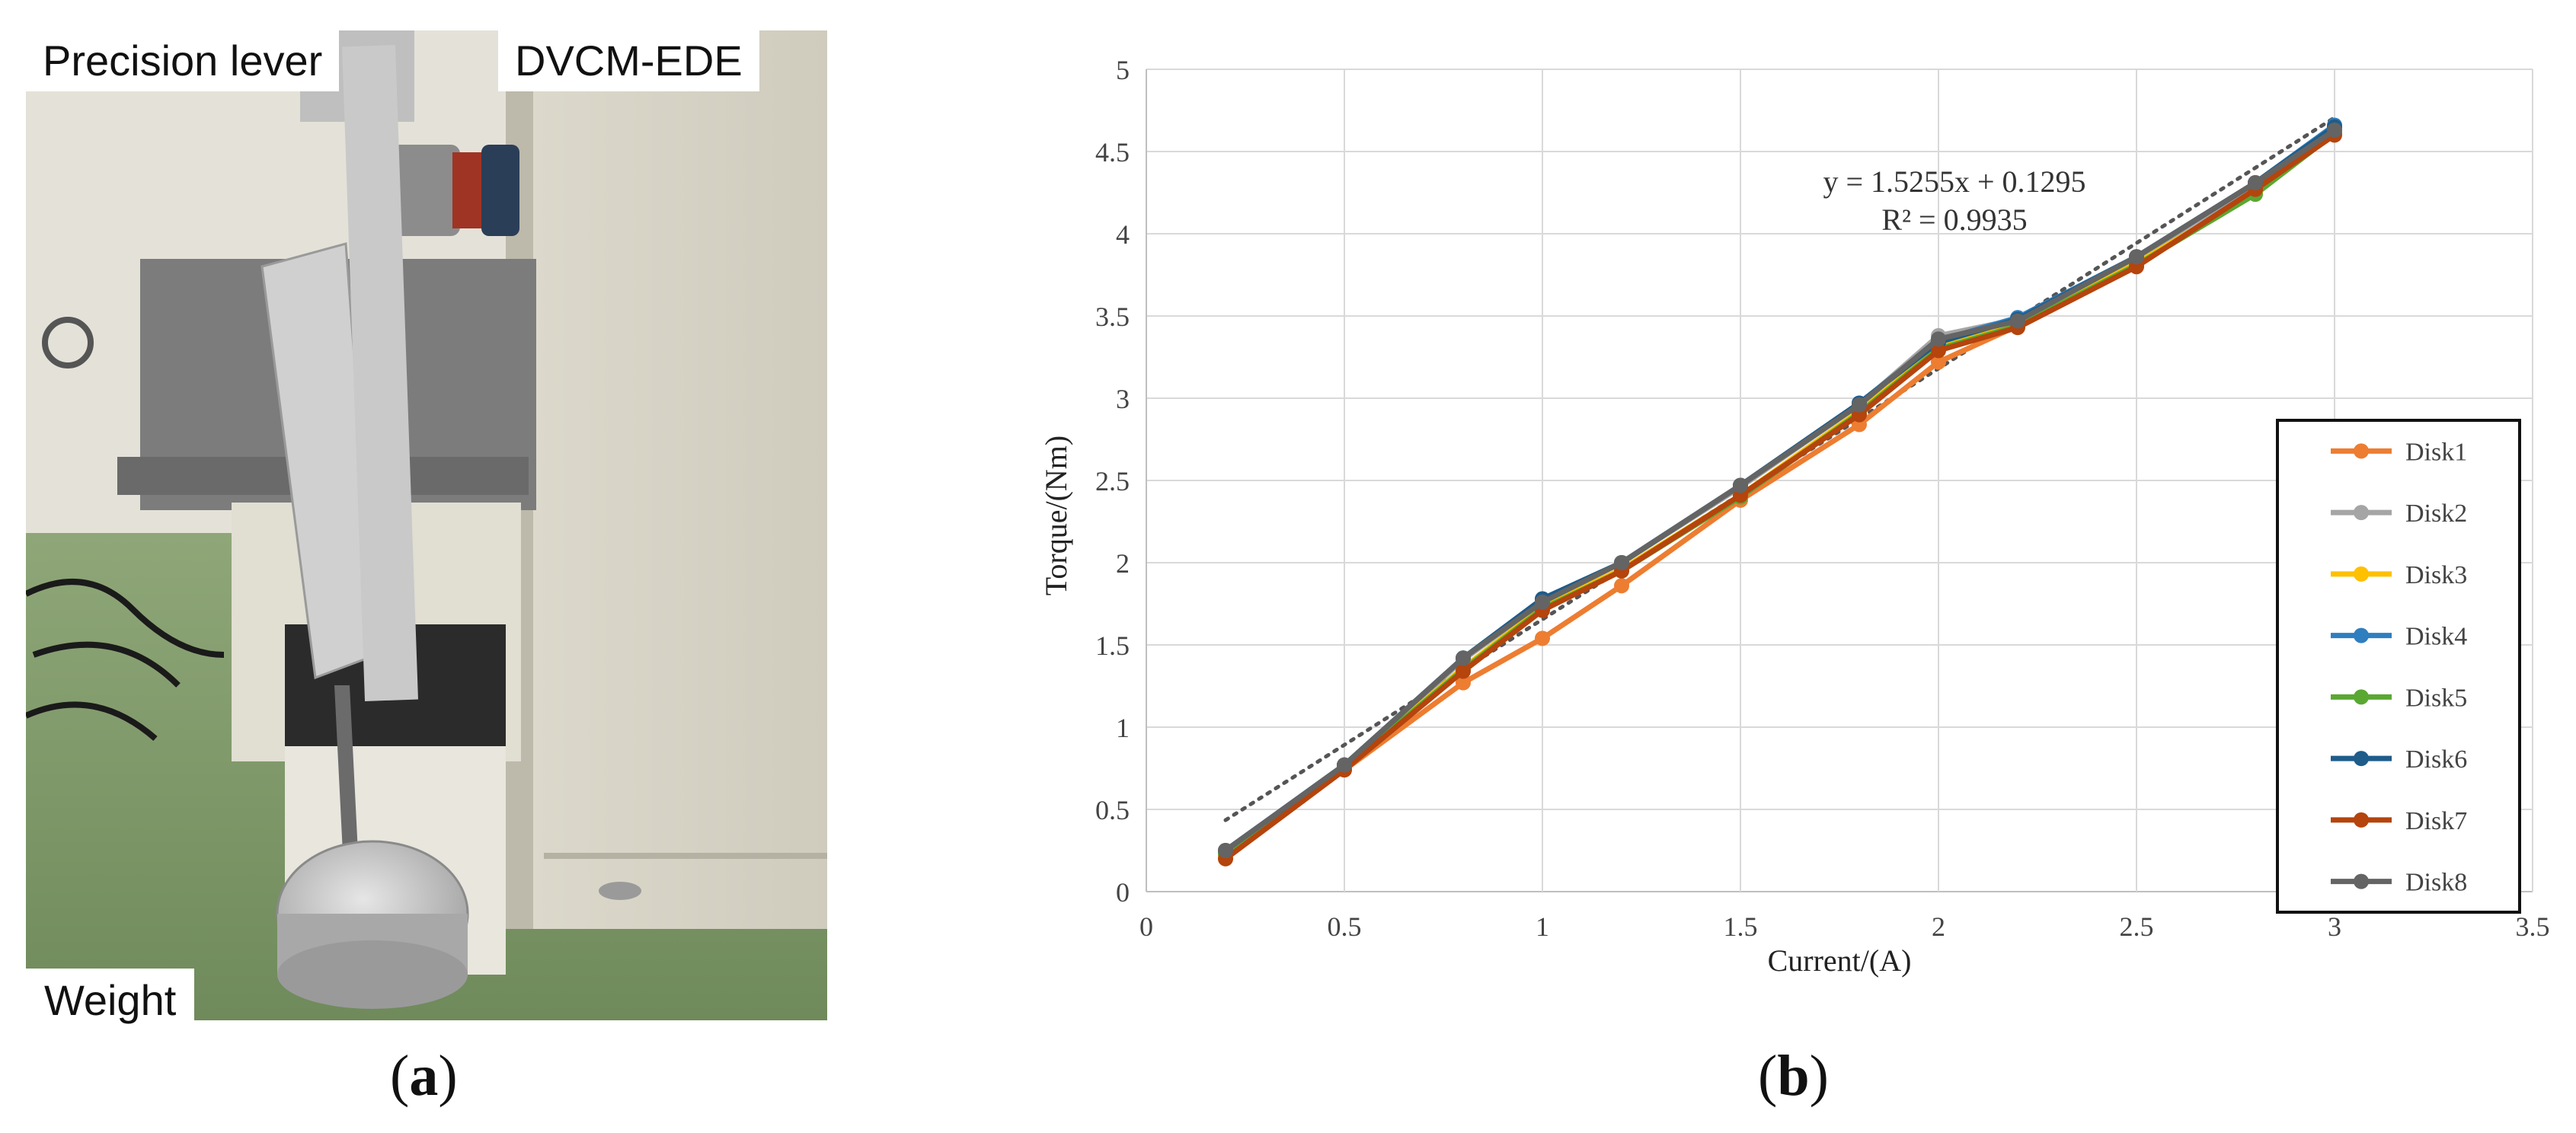 The width and height of the screenshot is (2576, 1133). I want to click on caption-b-open: (, so click(1768, 1076).